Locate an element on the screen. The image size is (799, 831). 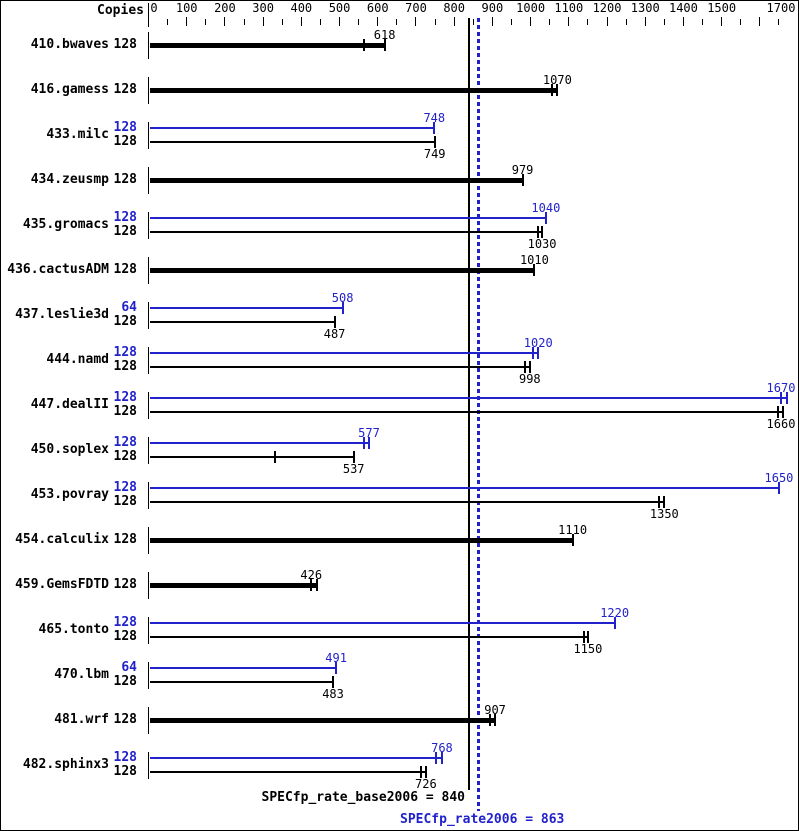
specfp-rate-peak-result: SPECfp_rate2006 = 863 is located at coordinates (482, 819).